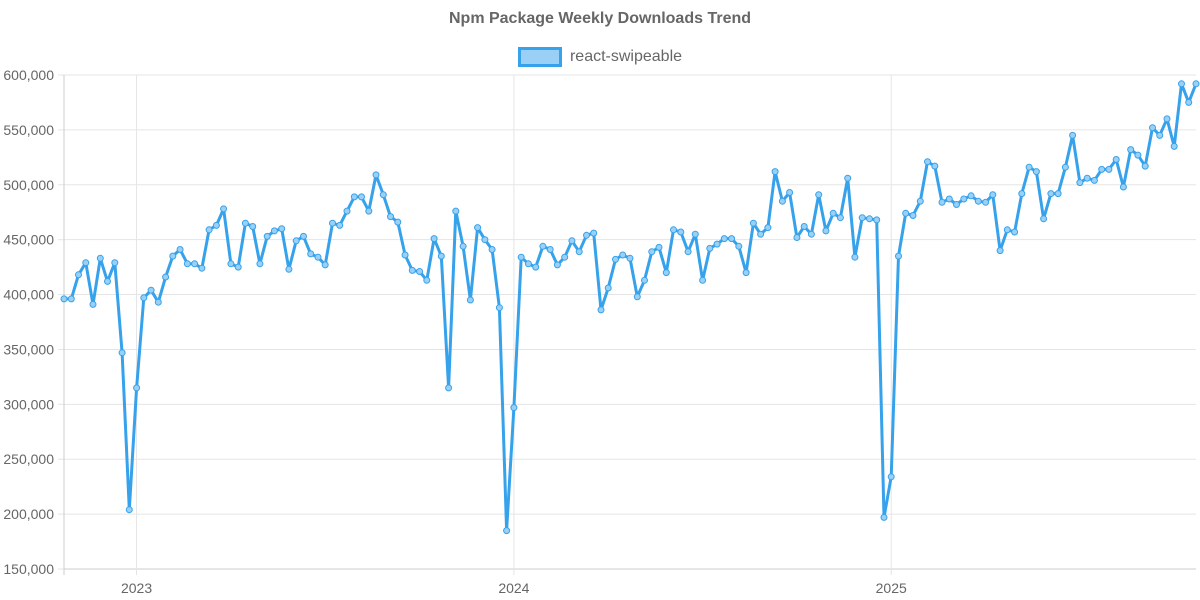  What do you see at coordinates (626, 56) in the screenshot?
I see `legend-label: react-swipeable` at bounding box center [626, 56].